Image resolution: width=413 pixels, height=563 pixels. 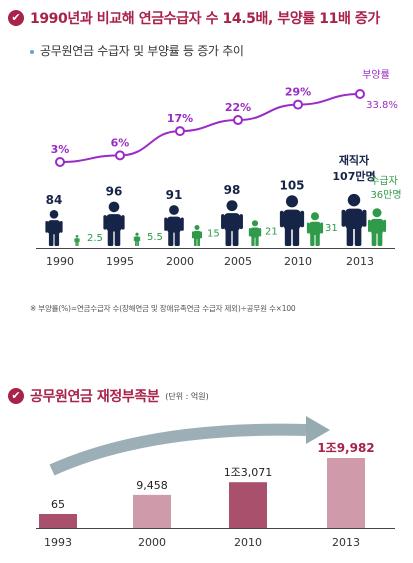 What do you see at coordinates (54, 200) in the screenshot?
I see `employee-label: 84` at bounding box center [54, 200].